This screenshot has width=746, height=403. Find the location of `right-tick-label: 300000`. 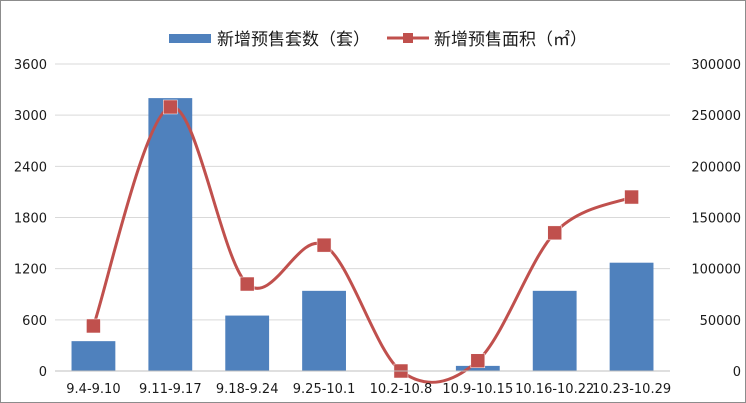

right-tick-label: 300000 is located at coordinates (716, 65).